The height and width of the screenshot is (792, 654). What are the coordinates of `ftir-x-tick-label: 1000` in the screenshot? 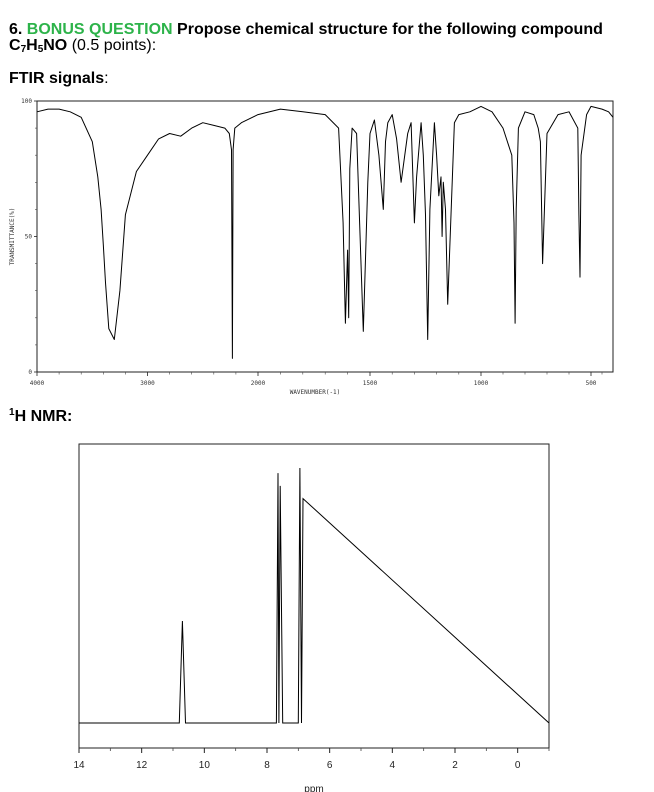 It's located at (481, 383).